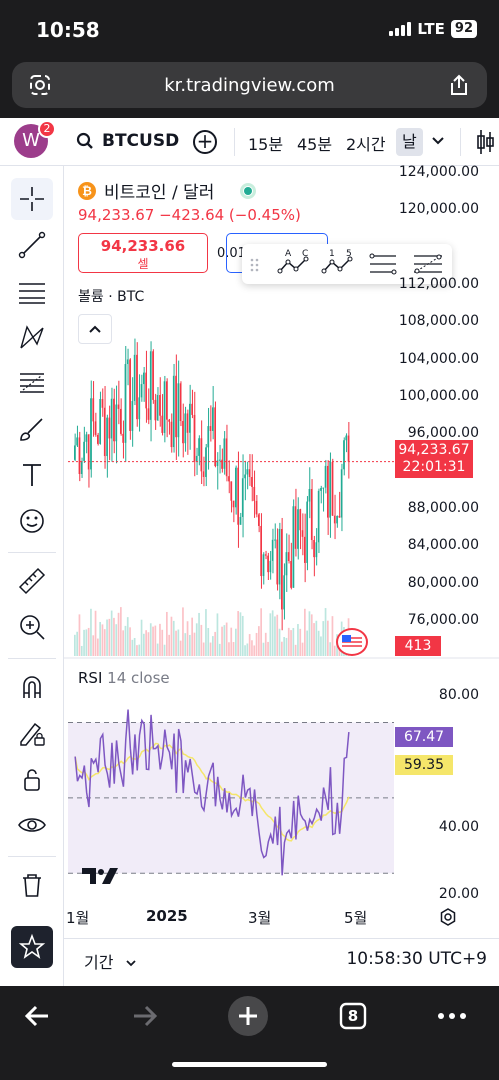 This screenshot has height=1080, width=499. What do you see at coordinates (40, 85) in the screenshot?
I see `page-settings-icon` at bounding box center [40, 85].